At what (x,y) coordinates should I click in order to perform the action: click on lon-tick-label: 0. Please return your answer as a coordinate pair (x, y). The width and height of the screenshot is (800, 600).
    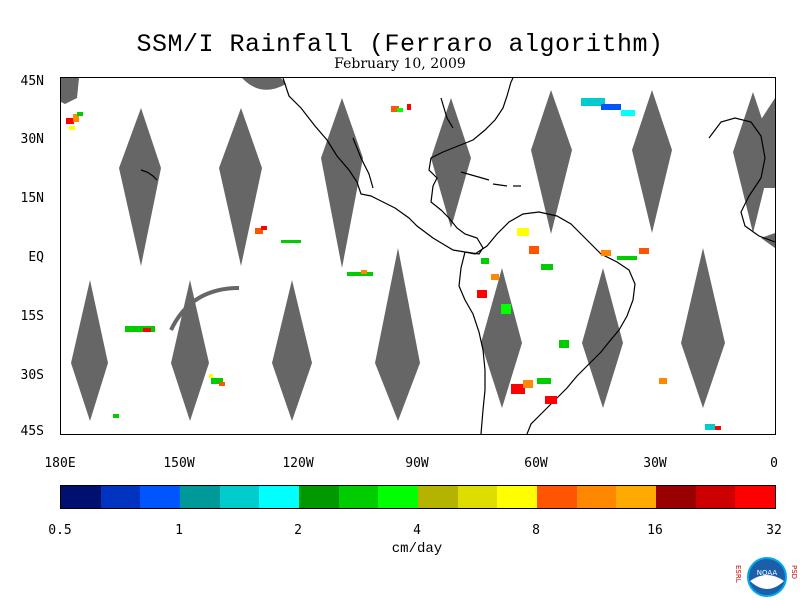
    Looking at the image, I should click on (774, 463).